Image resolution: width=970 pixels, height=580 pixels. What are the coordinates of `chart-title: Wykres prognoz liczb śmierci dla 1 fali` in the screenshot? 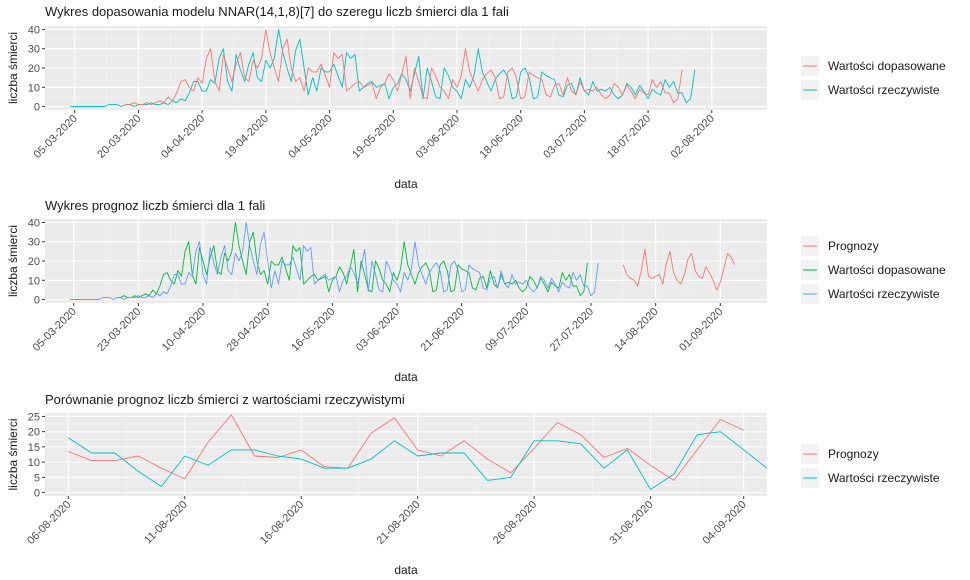 It's located at (155, 205).